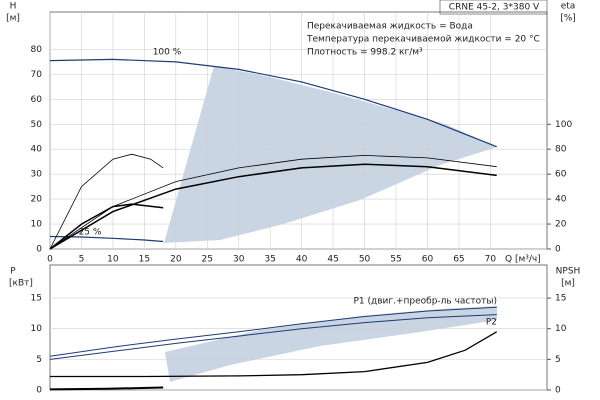 This screenshot has width=600, height=400. I want to click on x-tick-label: 45, so click(332, 260).